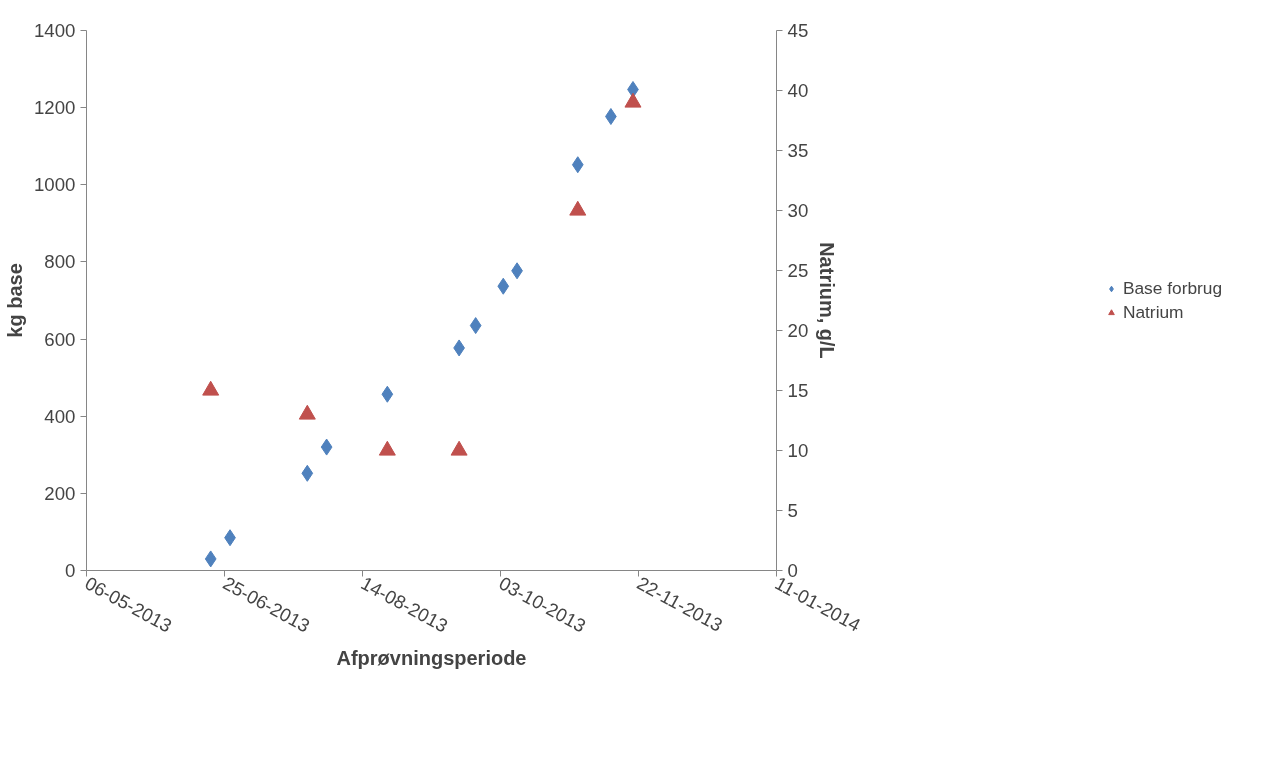 The height and width of the screenshot is (762, 1274). What do you see at coordinates (55, 185) in the screenshot?
I see `y-tick-label: 1000` at bounding box center [55, 185].